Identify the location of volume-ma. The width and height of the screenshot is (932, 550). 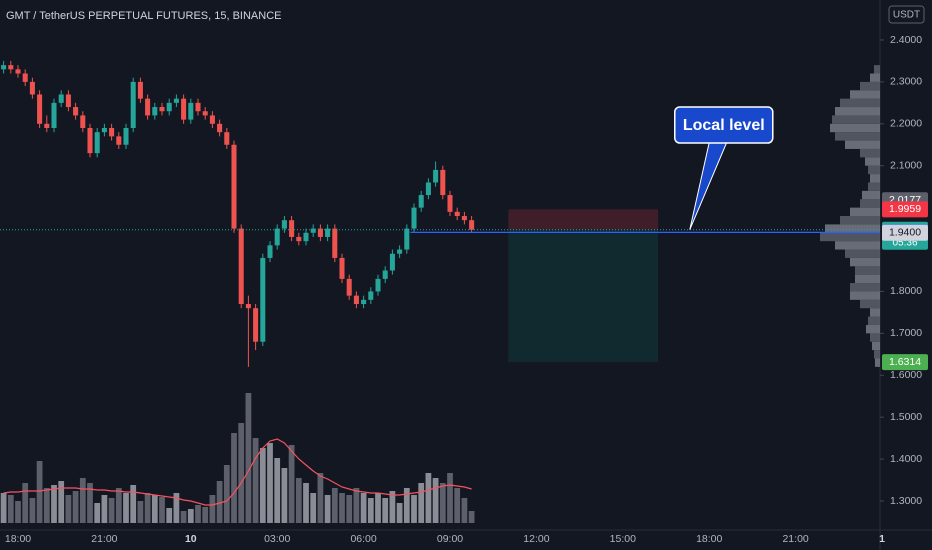
(237, 472).